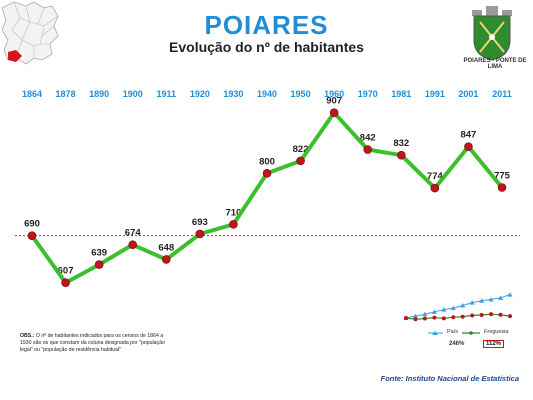 This screenshot has height=400, width=533. What do you see at coordinates (502, 94) in the screenshot?
I see `year-label-2011: 2011` at bounding box center [502, 94].